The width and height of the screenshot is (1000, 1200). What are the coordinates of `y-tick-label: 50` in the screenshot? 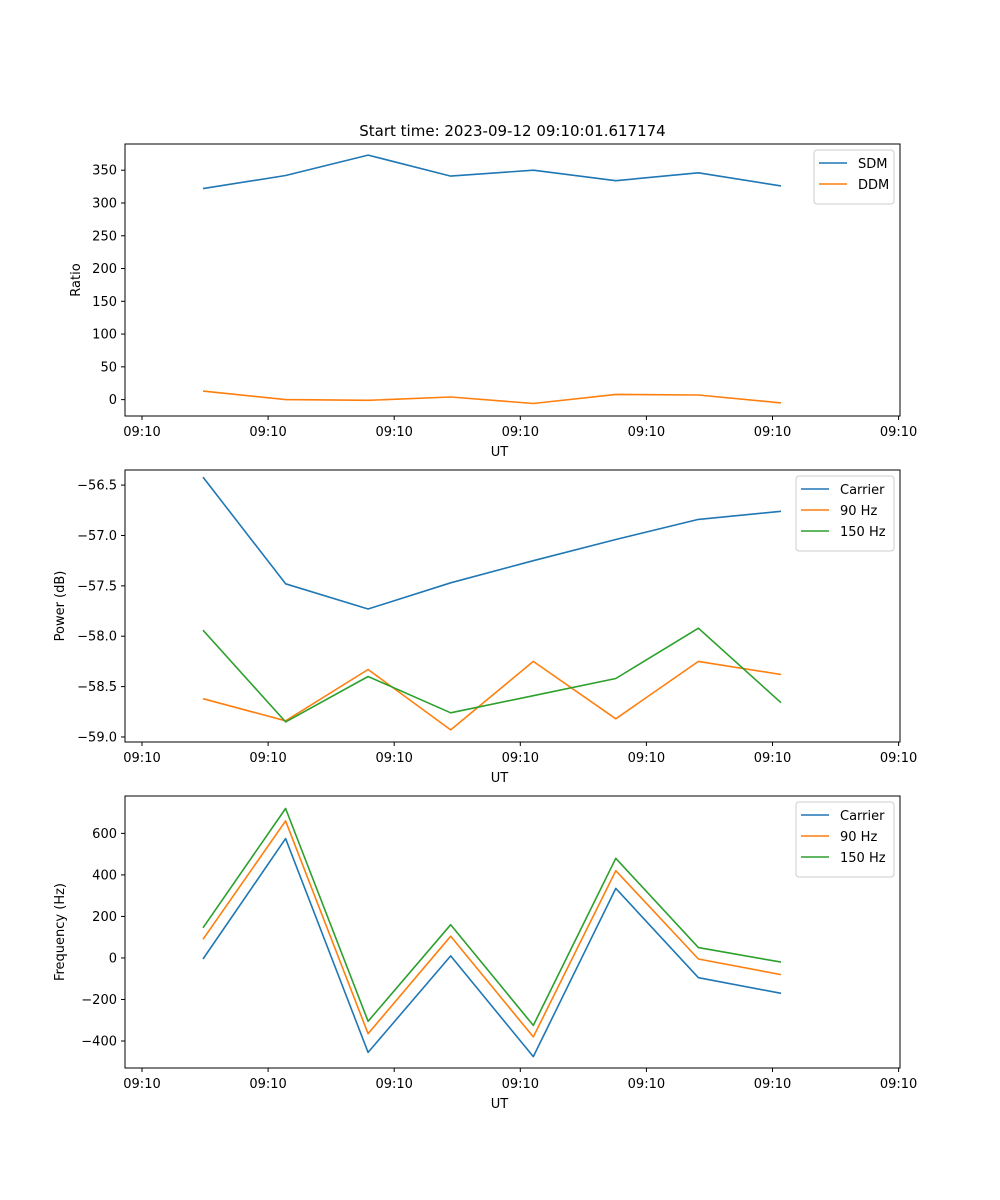 It's located at (108, 367).